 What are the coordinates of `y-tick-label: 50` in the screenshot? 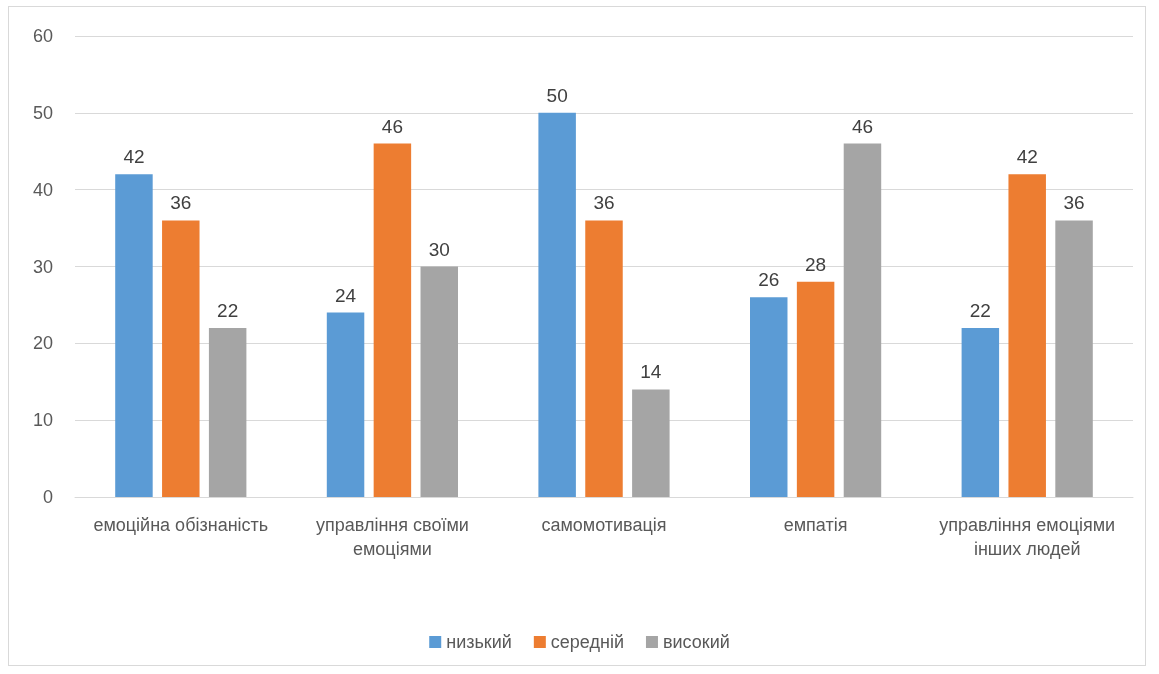 It's located at (42, 112).